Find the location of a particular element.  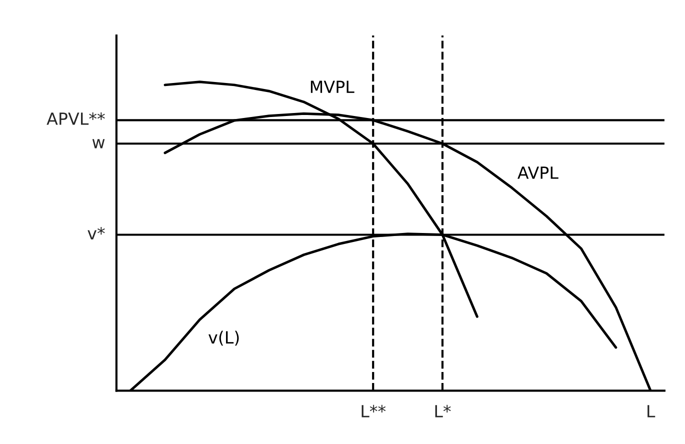

x-tick-label: L** is located at coordinates (374, 411).